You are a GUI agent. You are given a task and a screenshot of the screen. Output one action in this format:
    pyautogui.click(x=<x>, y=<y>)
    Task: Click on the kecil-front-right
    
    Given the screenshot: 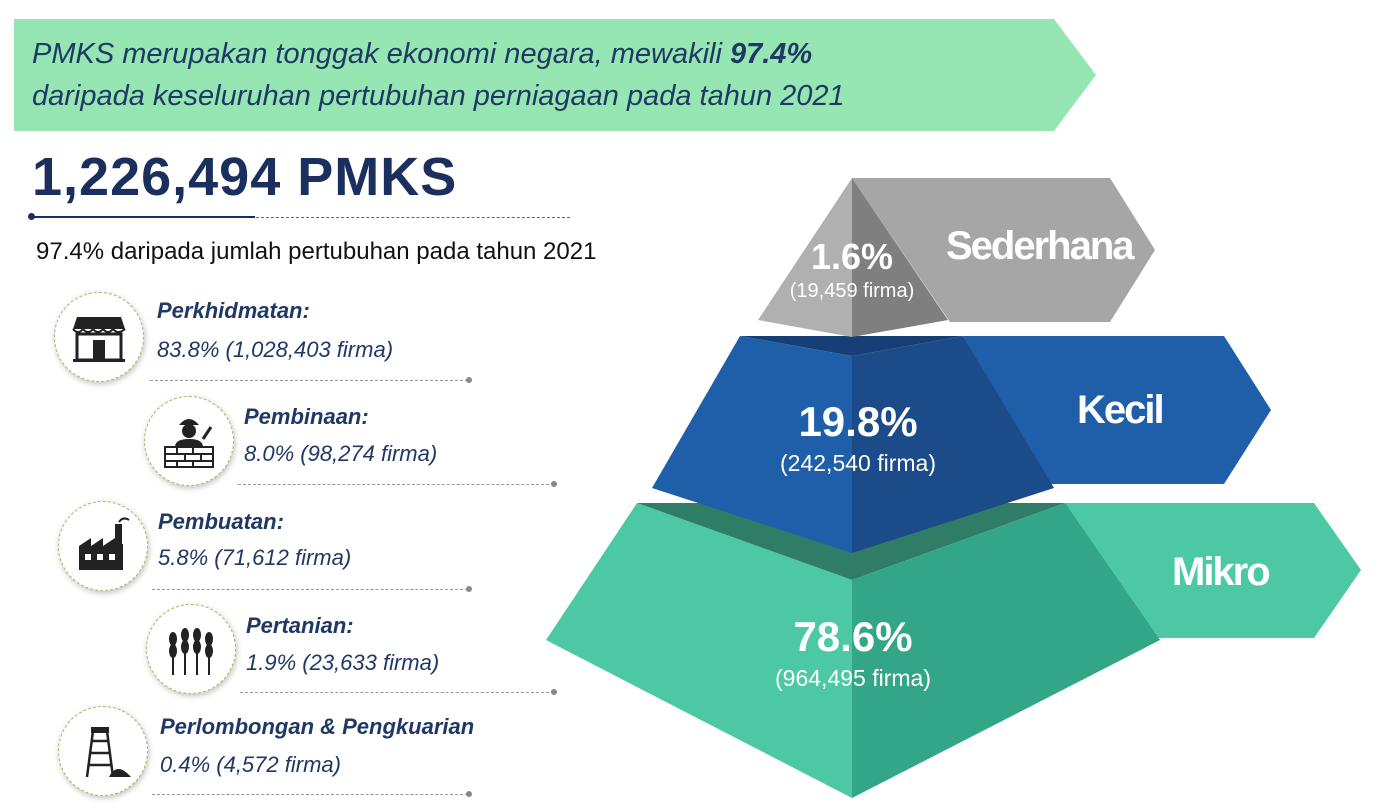 What is the action you would take?
    pyautogui.click(x=953, y=444)
    